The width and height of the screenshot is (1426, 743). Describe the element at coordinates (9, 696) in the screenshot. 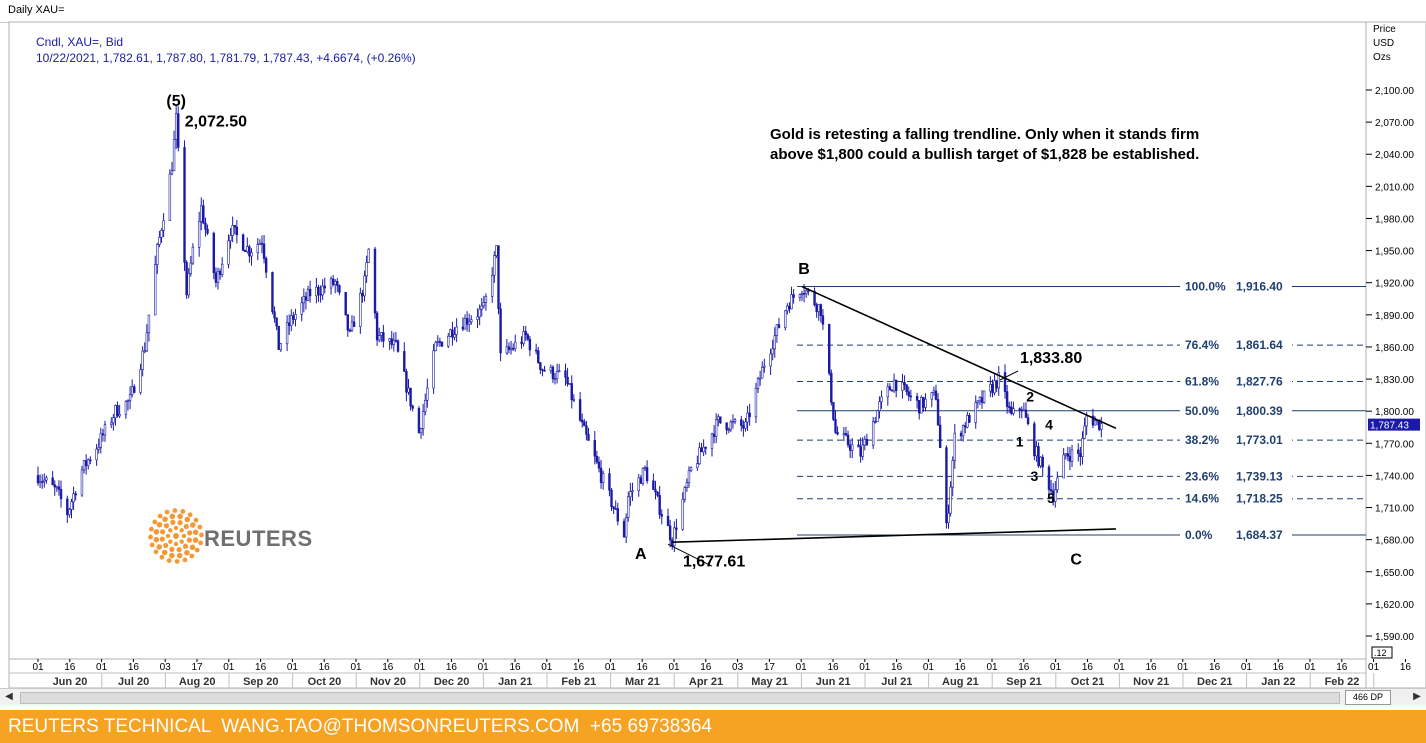

I see `scroll-left-icon: ◀` at that location.